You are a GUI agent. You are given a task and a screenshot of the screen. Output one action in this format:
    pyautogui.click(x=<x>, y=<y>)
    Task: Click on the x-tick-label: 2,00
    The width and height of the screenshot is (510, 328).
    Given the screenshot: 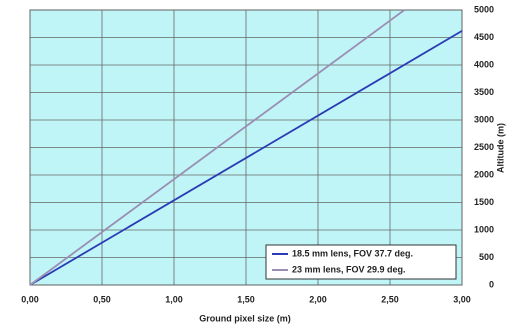 What is the action you would take?
    pyautogui.click(x=318, y=299)
    